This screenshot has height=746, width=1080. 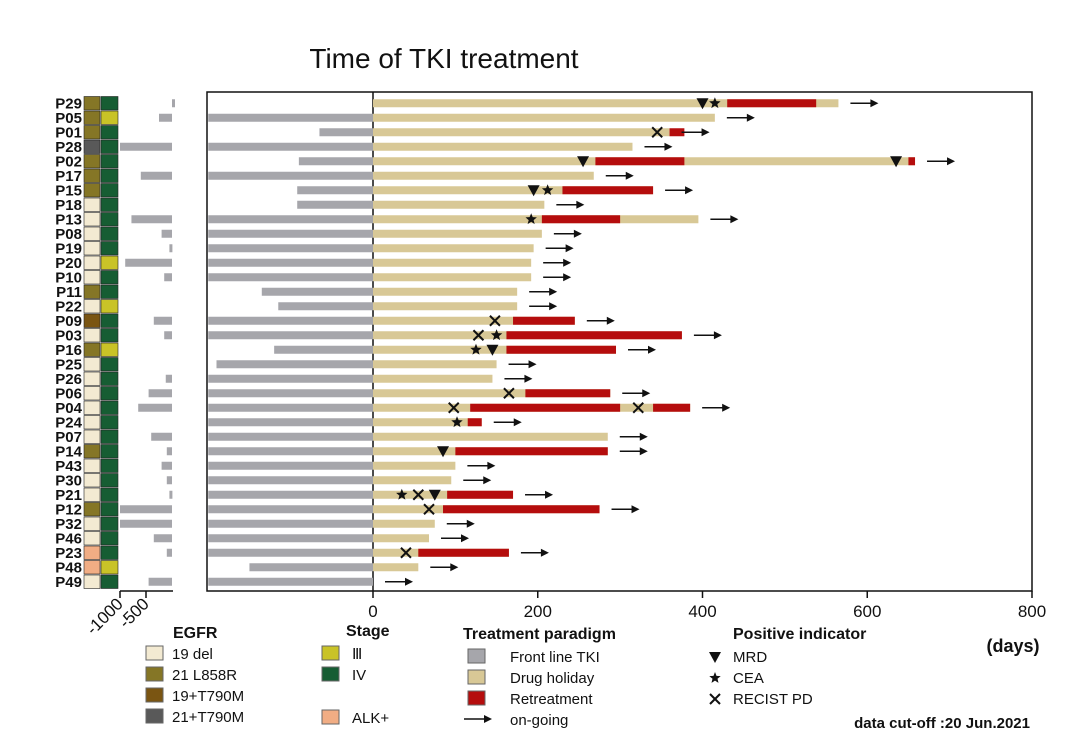 I want to click on patient-row: P15, so click(x=374, y=190).